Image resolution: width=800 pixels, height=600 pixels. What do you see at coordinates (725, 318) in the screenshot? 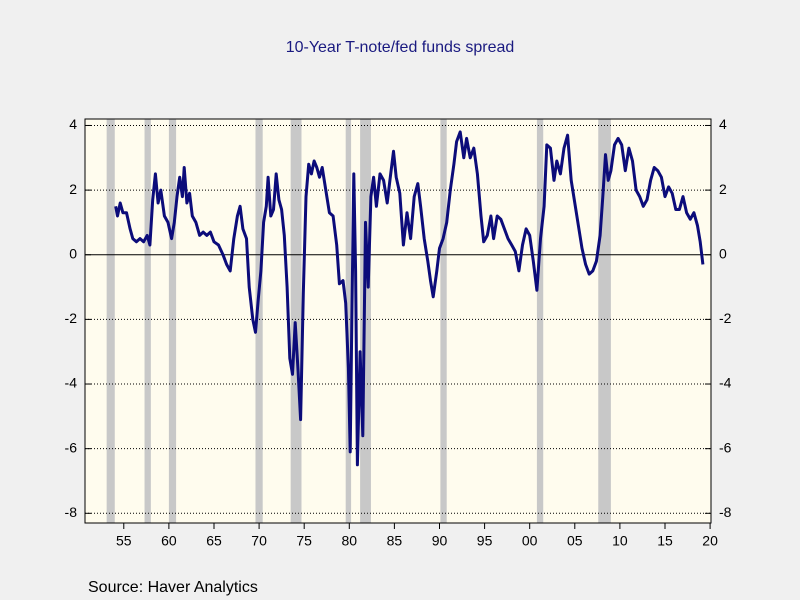
I see `y2-tick-label: -2` at bounding box center [725, 318].